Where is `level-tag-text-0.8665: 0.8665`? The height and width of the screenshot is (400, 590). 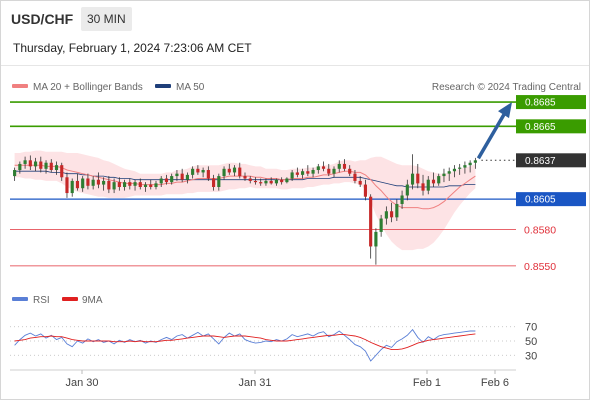 level-tag-text-0.8665: 0.8665 is located at coordinates (540, 127).